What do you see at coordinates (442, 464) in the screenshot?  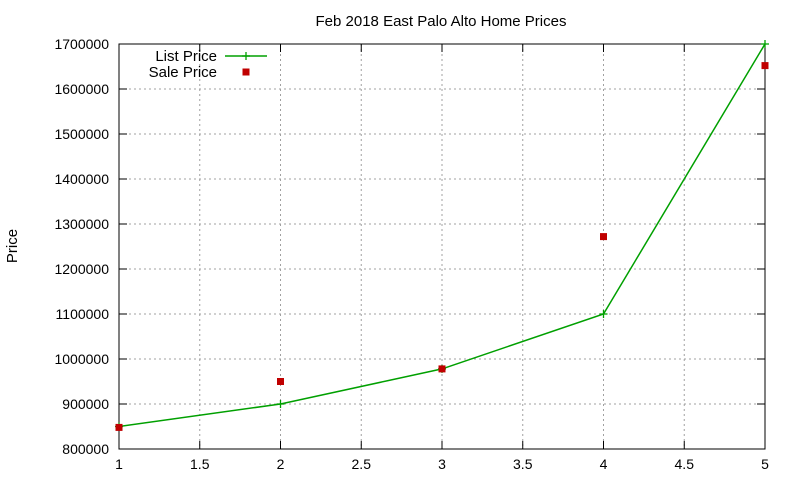 I see `x-tick-label: 3` at bounding box center [442, 464].